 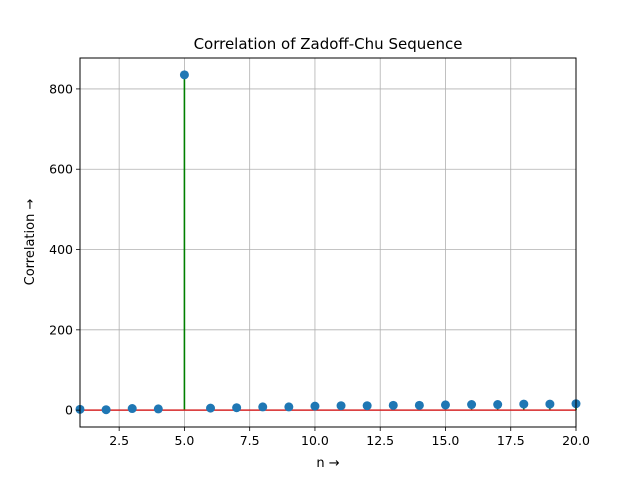 I want to click on y-tick-label: 800, so click(x=61, y=88).